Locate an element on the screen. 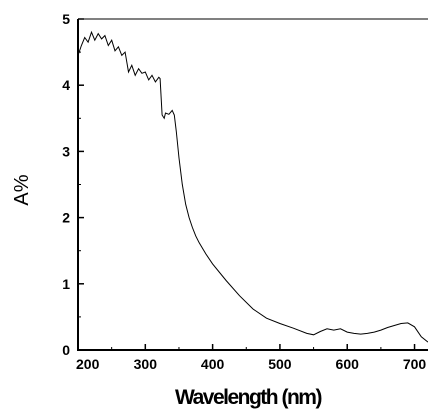  y-tick-label: 1 is located at coordinates (66, 284).